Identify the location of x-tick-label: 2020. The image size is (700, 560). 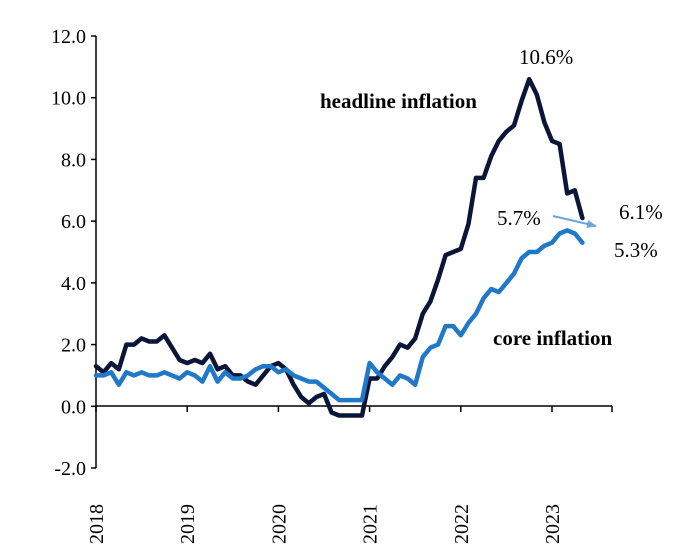
(279, 524).